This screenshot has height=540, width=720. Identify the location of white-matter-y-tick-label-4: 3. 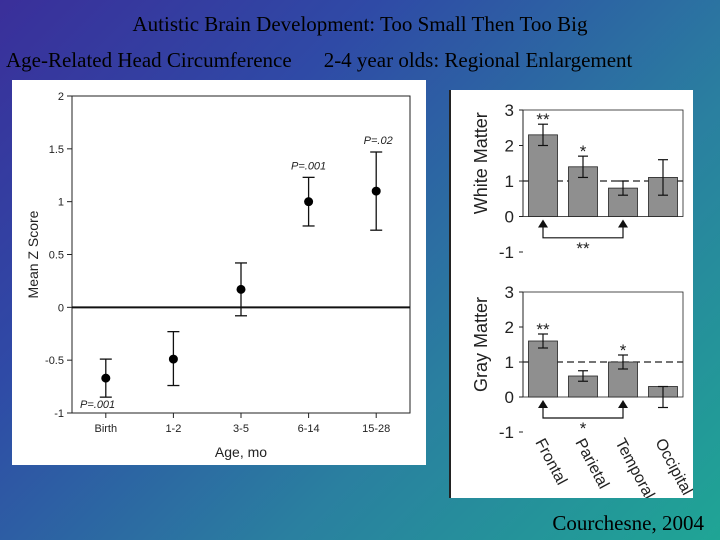
(509, 110).